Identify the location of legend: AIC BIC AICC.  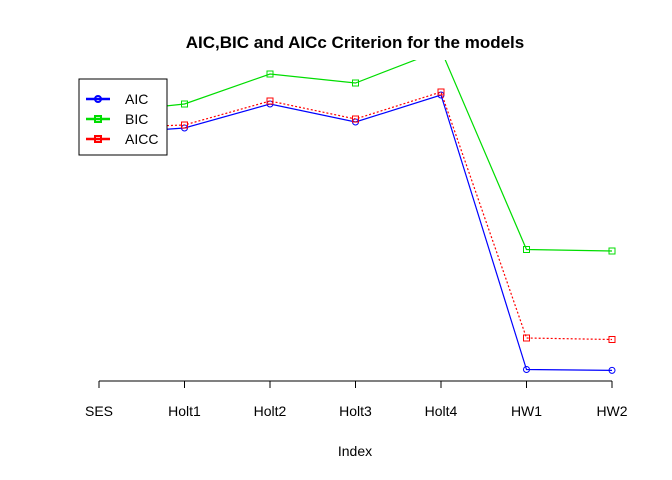
(123, 117).